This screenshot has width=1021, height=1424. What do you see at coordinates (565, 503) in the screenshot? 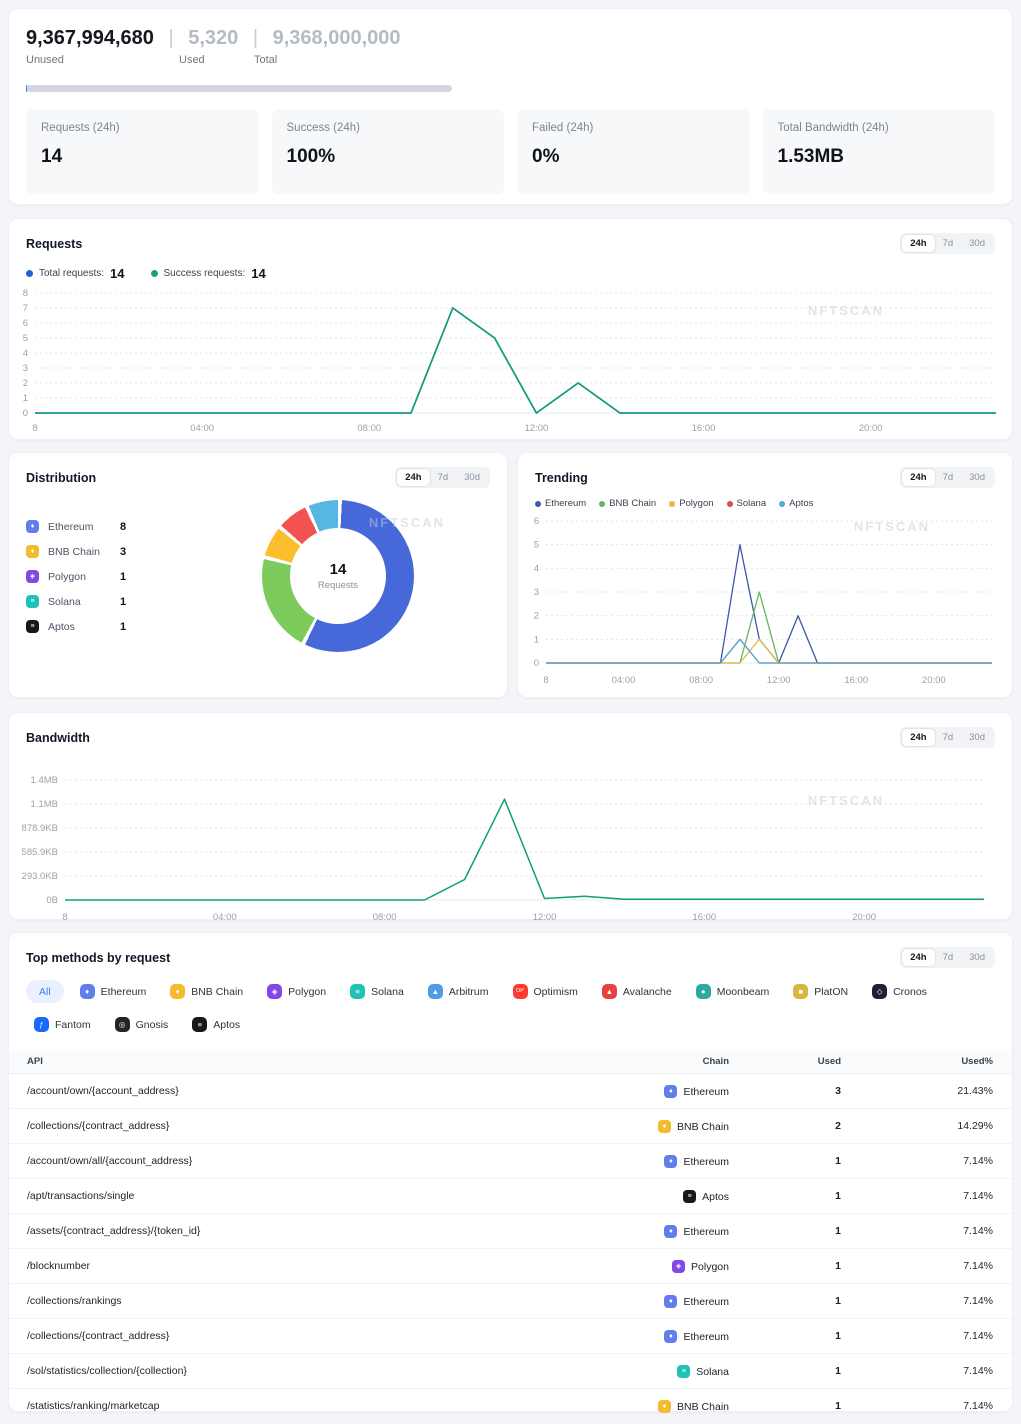
I see `legend-label: Ethereum` at bounding box center [565, 503].